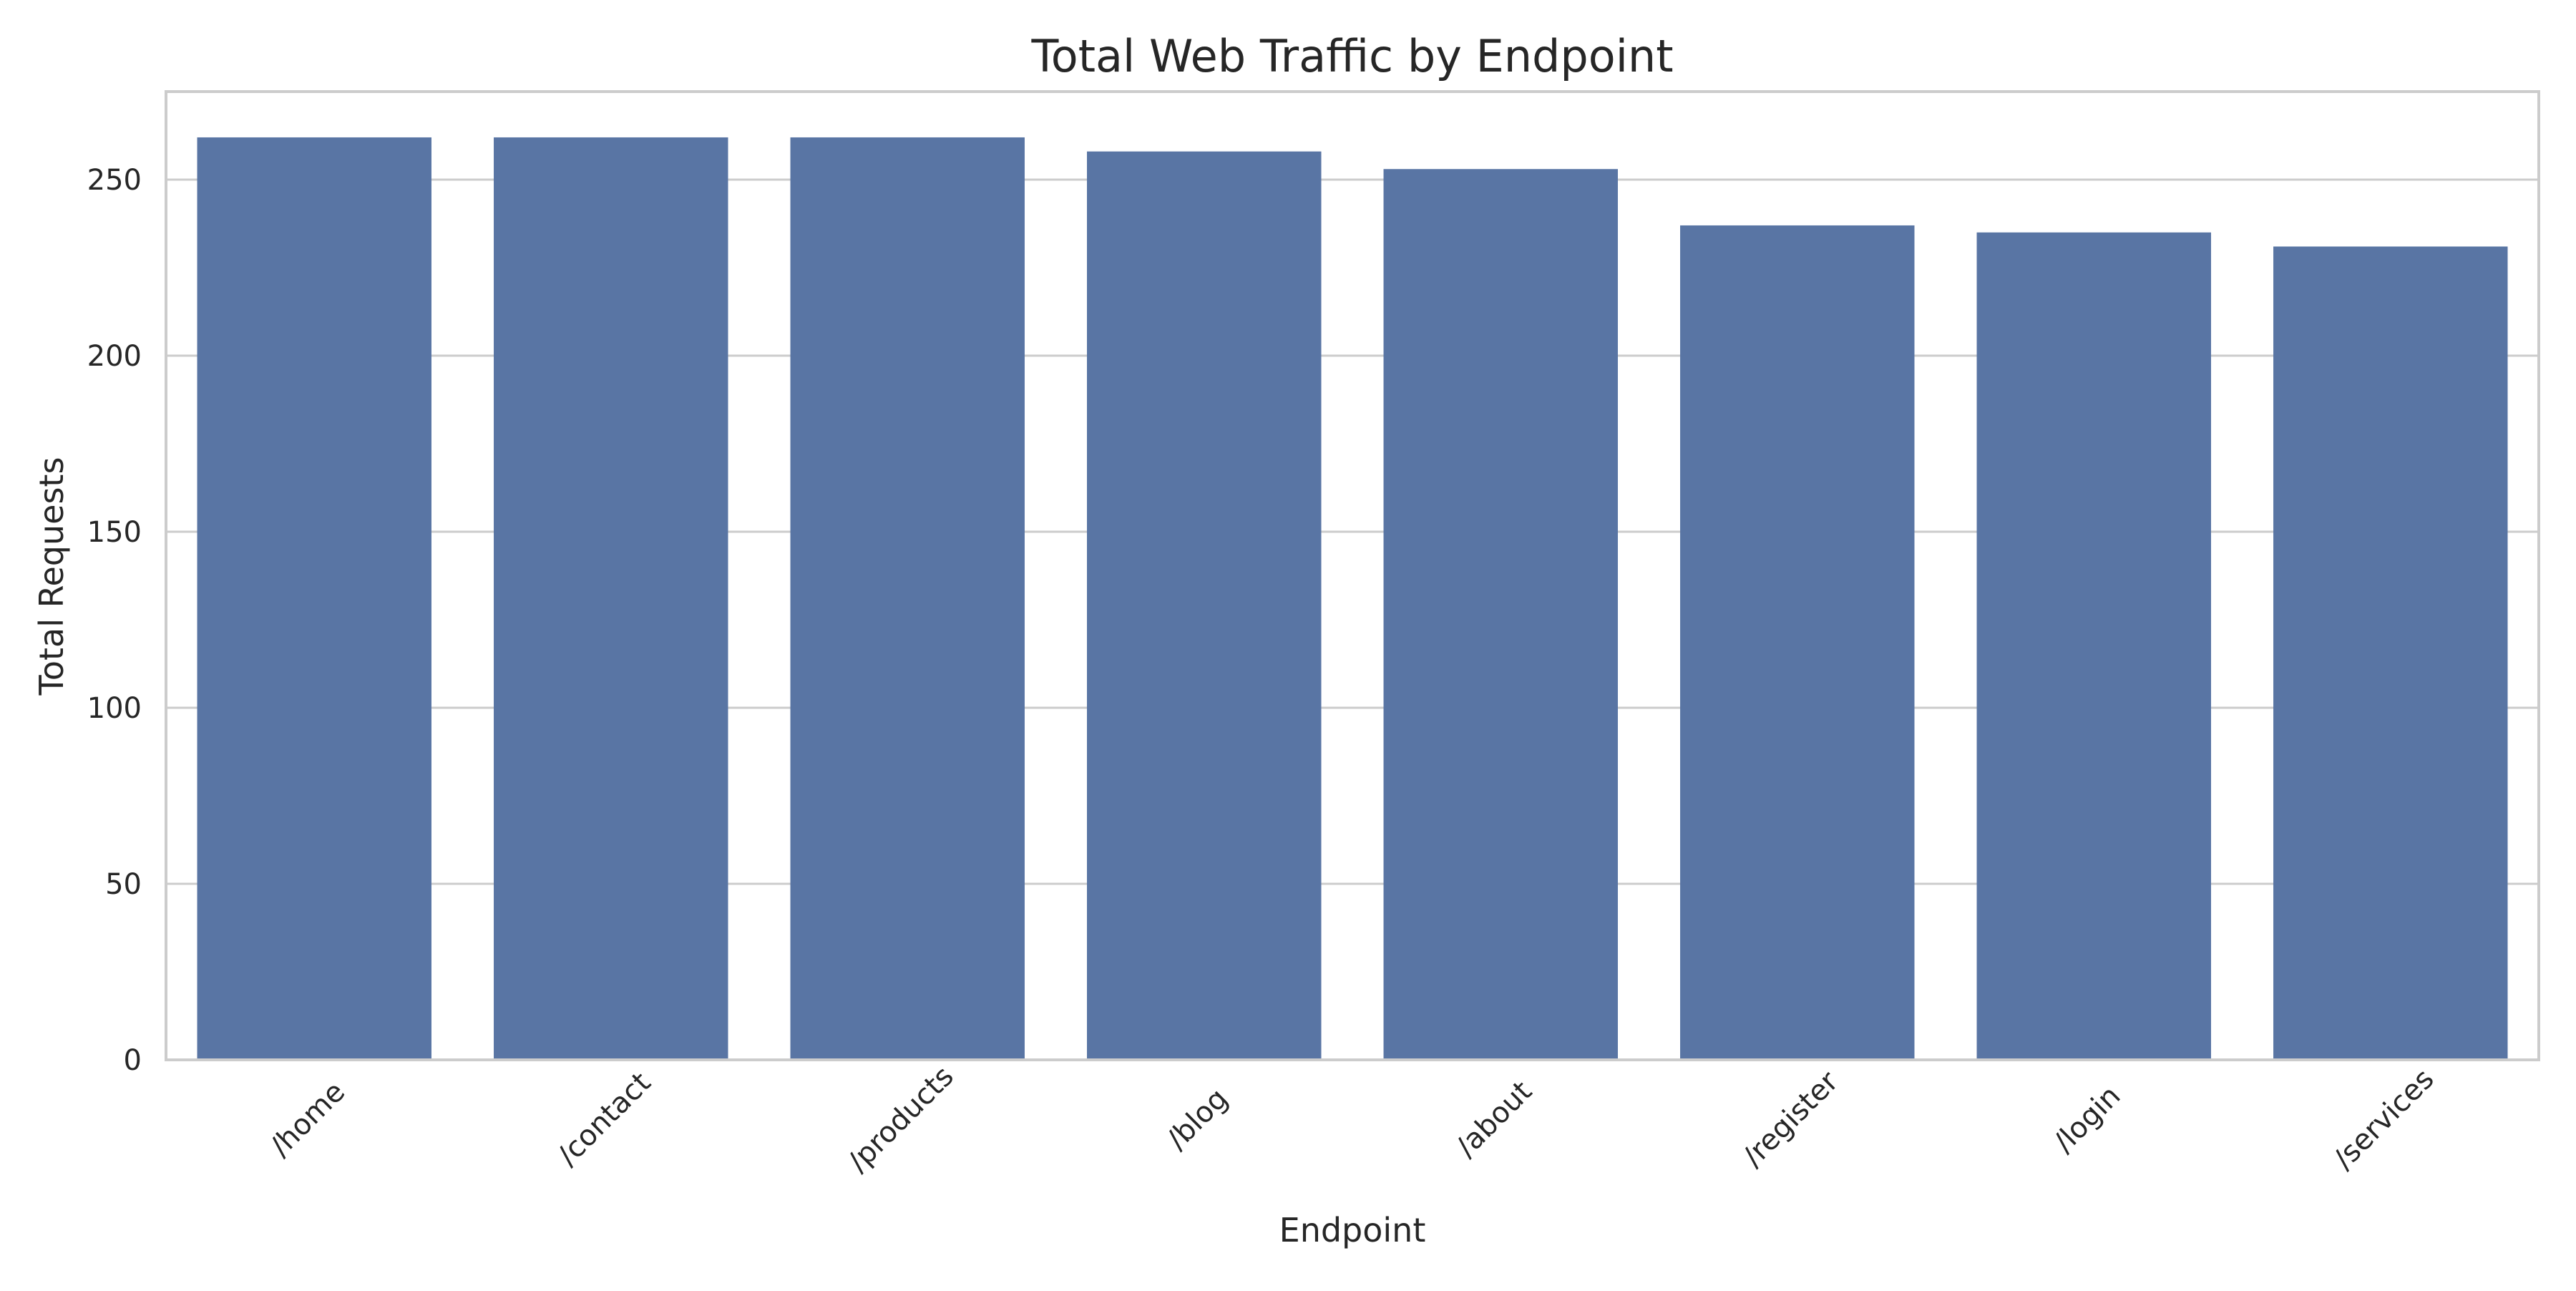 This screenshot has width=2576, height=1291. What do you see at coordinates (133, 1060) in the screenshot?
I see `y-tick-label-0: 0` at bounding box center [133, 1060].